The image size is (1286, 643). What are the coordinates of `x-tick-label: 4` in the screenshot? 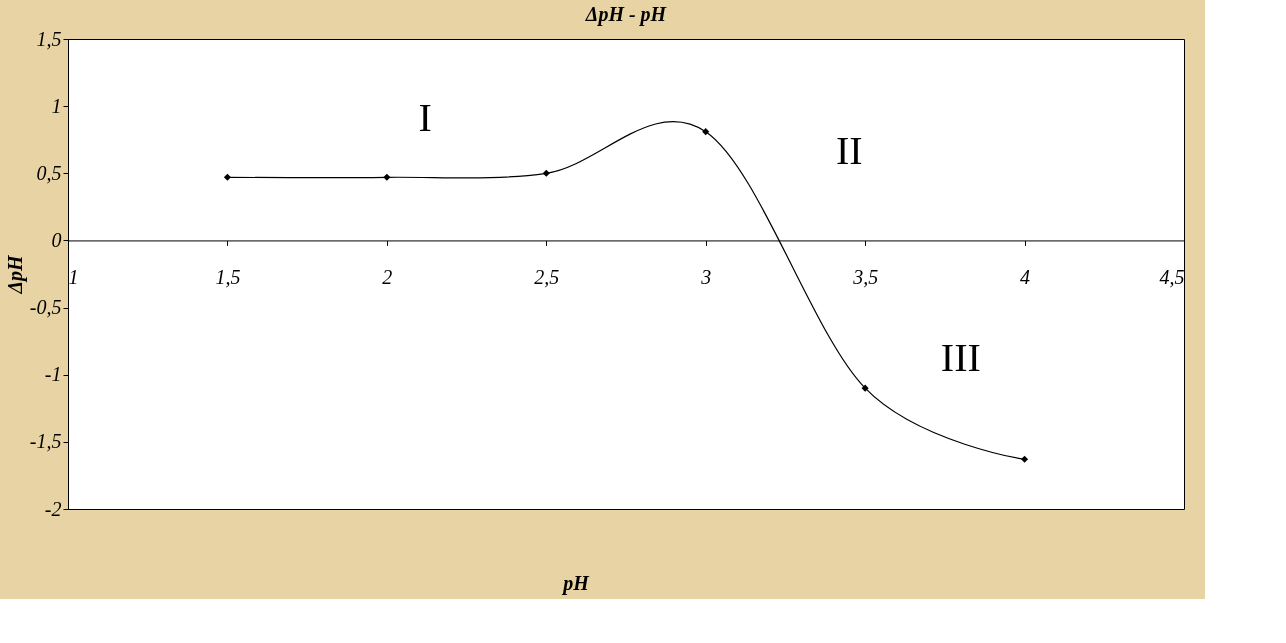 It's located at (1025, 276).